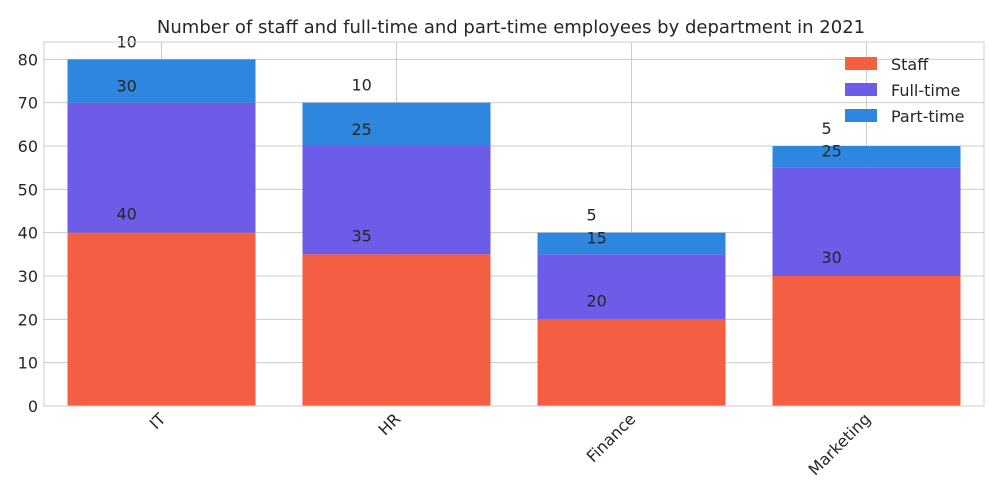  Describe the element at coordinates (33, 406) in the screenshot. I see `y-tick-label: 0` at that location.